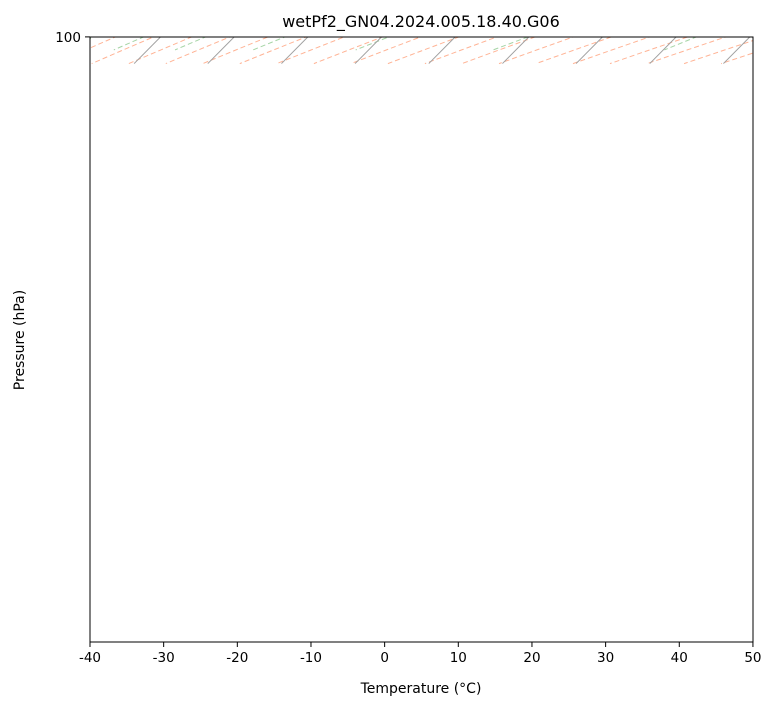 This screenshot has width=775, height=708. Describe the element at coordinates (458, 658) in the screenshot. I see `x-tick-label: 10` at that location.